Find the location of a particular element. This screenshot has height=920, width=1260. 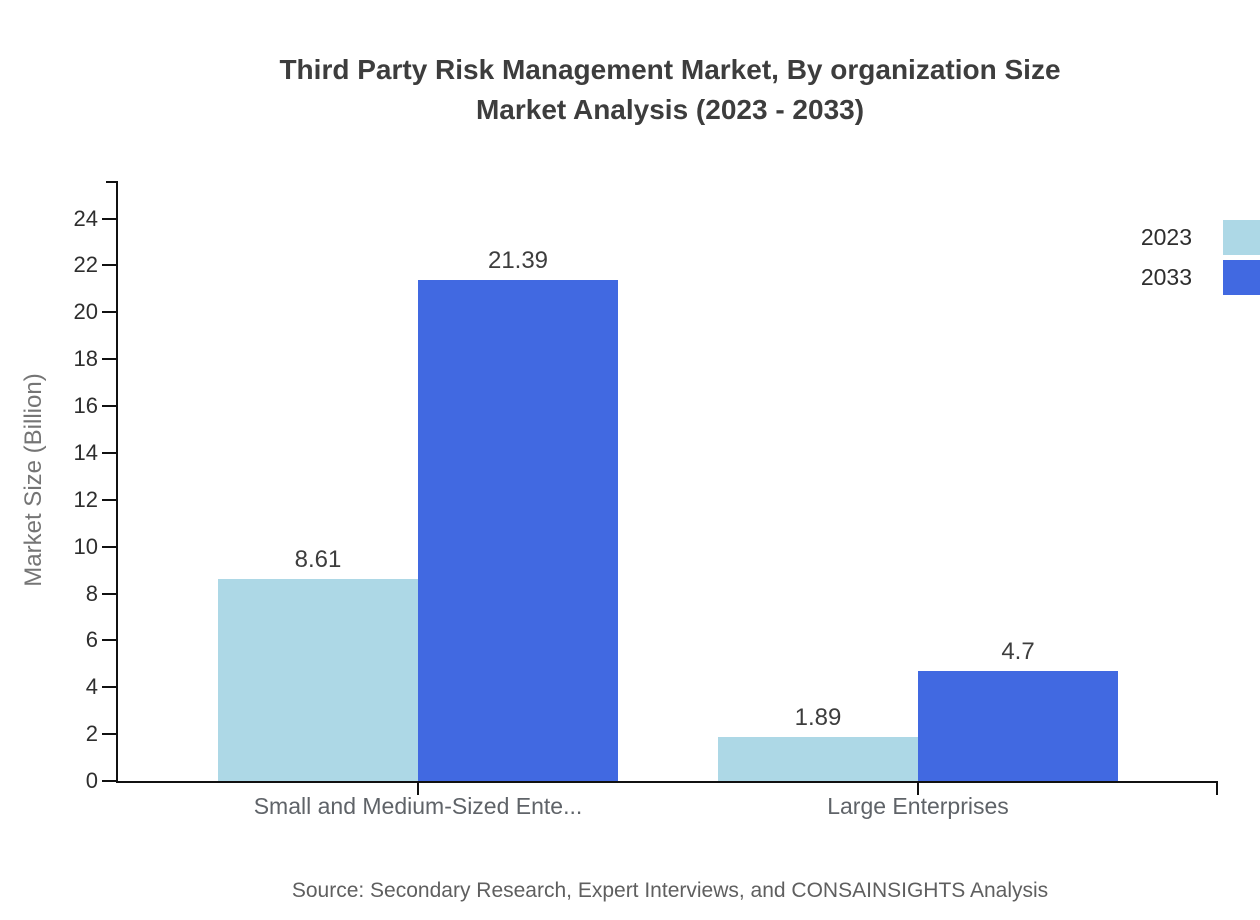

category-label: Large Enterprises is located at coordinates (918, 806).